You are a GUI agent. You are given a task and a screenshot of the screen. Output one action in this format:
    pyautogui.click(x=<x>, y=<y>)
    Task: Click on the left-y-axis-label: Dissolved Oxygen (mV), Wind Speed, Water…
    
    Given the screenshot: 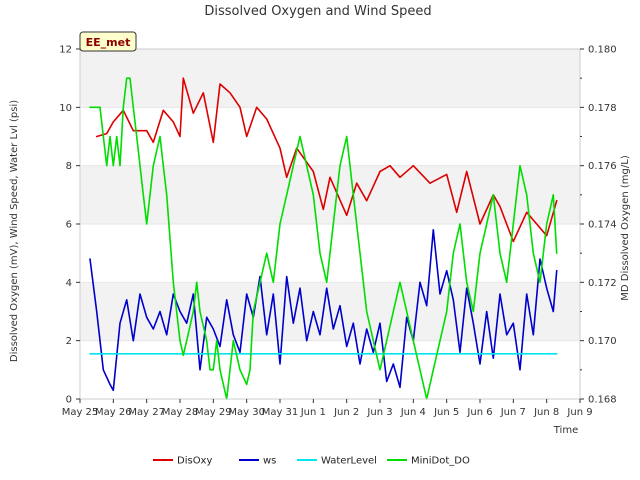 What is the action you would take?
    pyautogui.click(x=14, y=231)
    